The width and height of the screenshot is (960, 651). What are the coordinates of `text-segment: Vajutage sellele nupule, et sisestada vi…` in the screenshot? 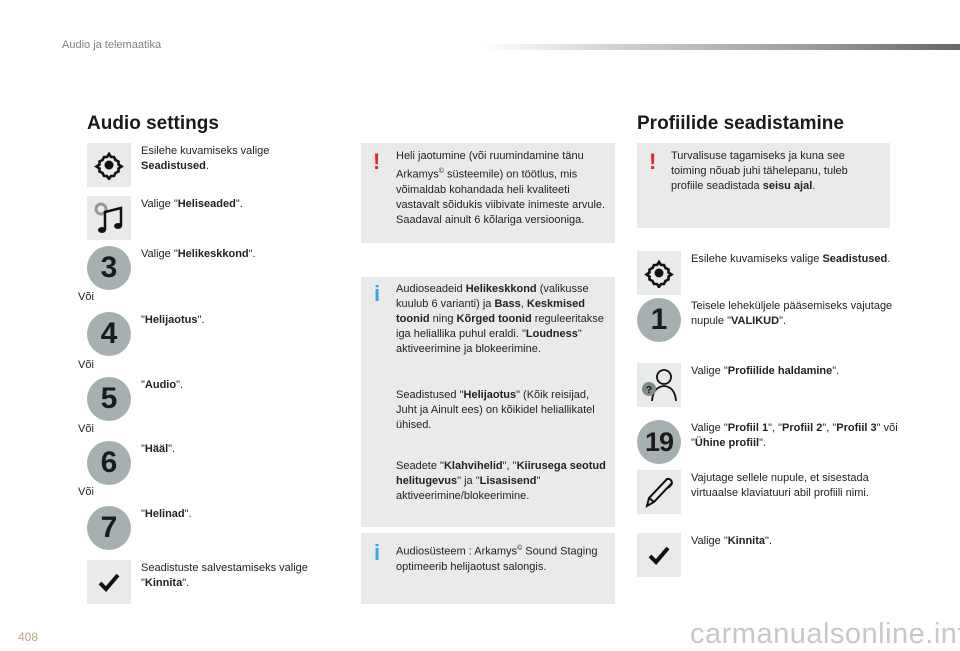 It's located at (780, 485).